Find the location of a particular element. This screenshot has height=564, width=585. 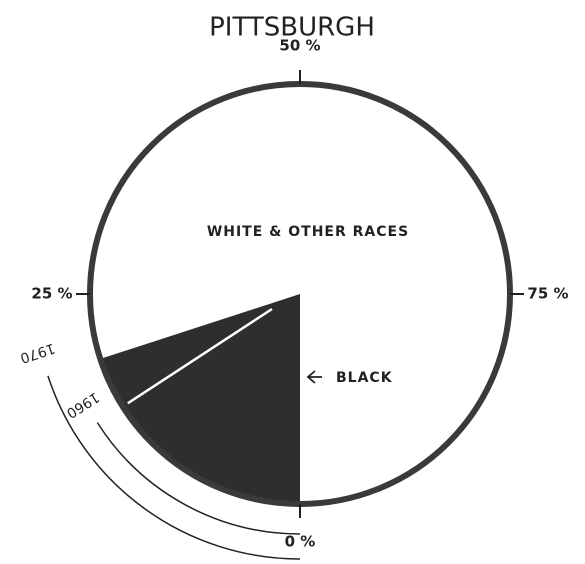

tick-label: 75 % is located at coordinates (547, 294).